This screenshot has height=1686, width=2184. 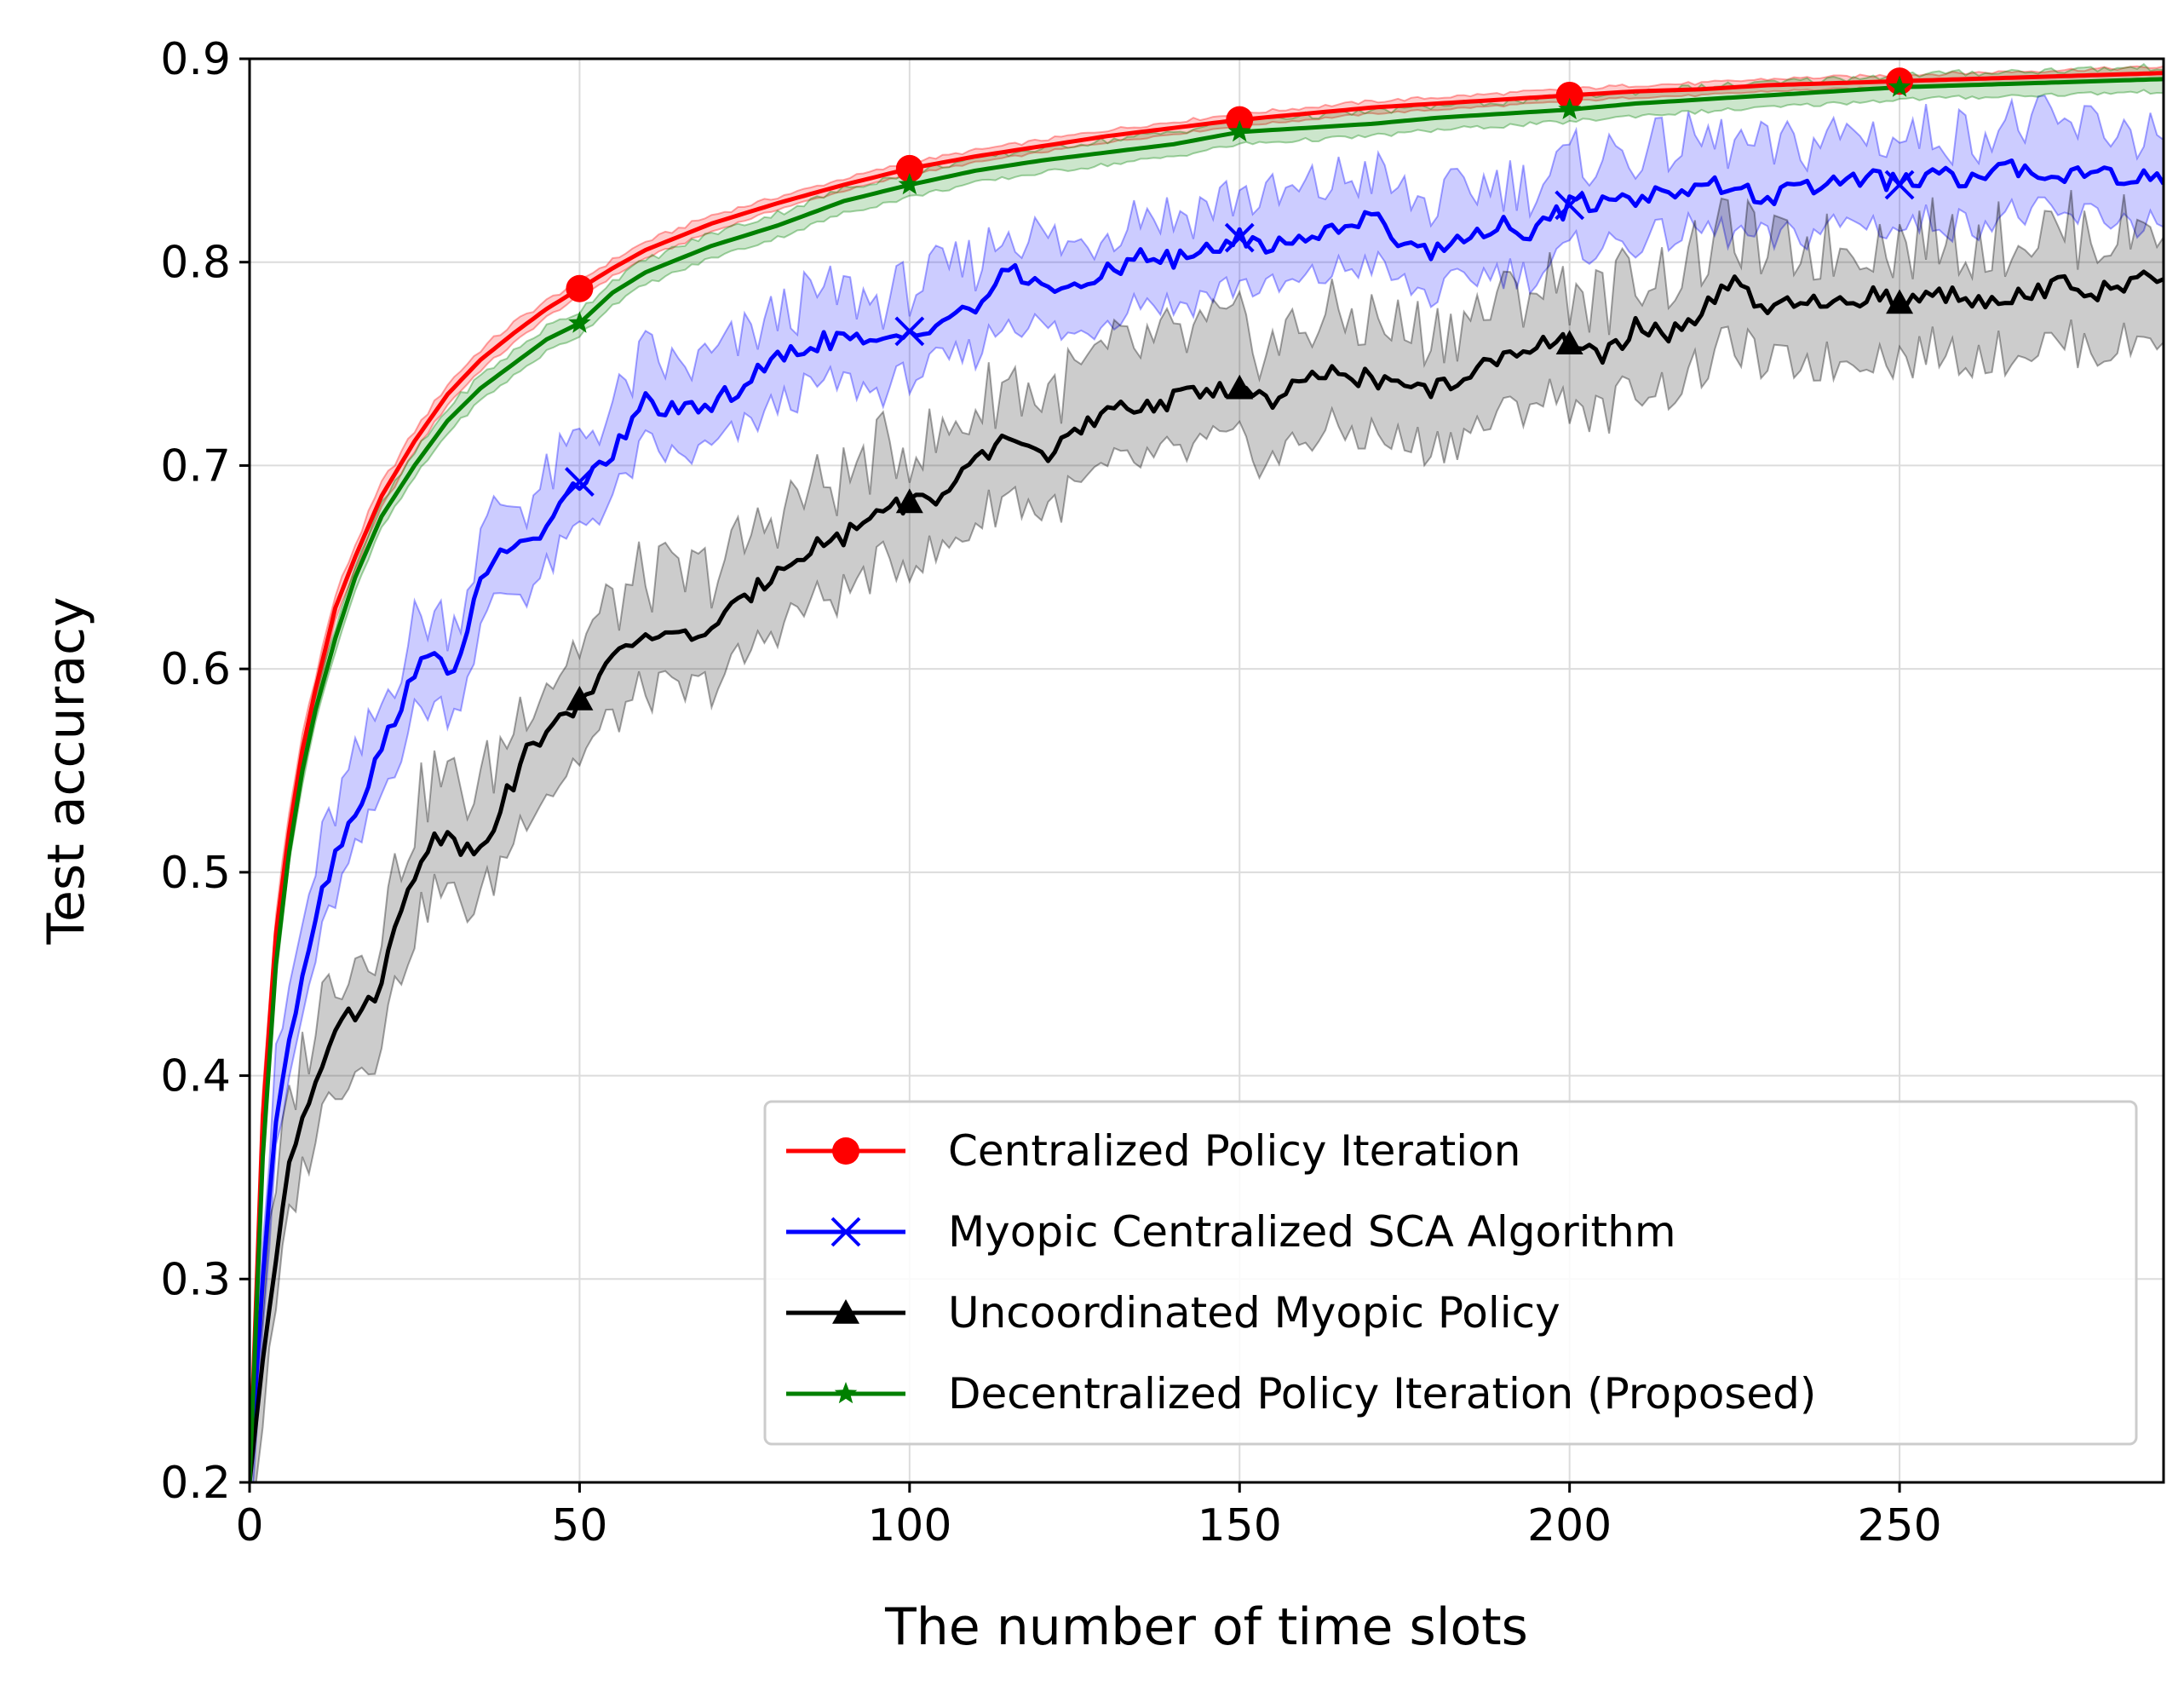 What do you see at coordinates (195, 1076) in the screenshot?
I see `y-tick-label: 0.4` at bounding box center [195, 1076].